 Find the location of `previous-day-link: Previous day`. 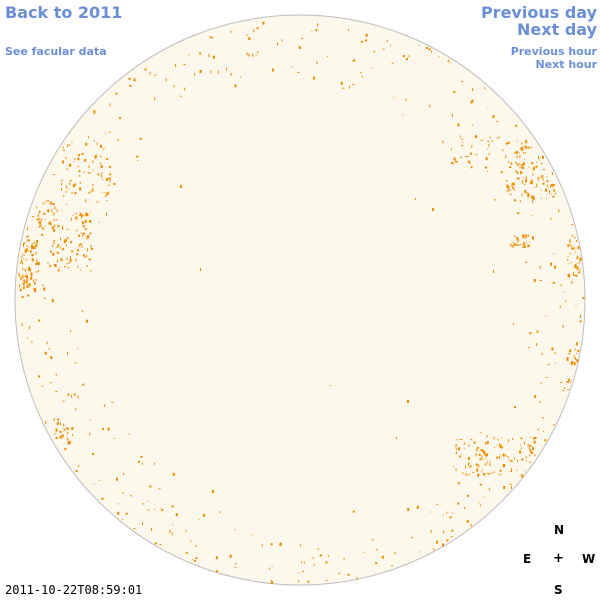

previous-day-link: Previous day is located at coordinates (538, 12).